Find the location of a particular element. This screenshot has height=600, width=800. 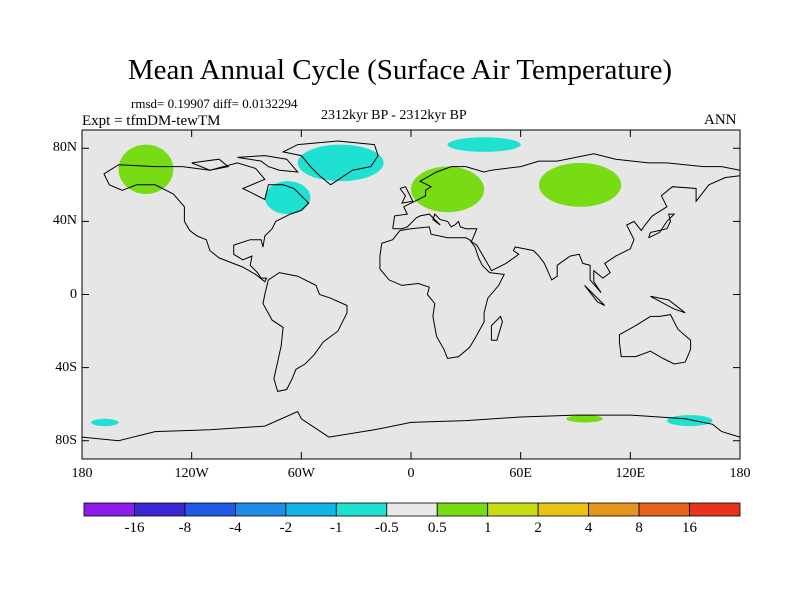

experiment-label: Expt = tfmDM-tewTM is located at coordinates (151, 121).